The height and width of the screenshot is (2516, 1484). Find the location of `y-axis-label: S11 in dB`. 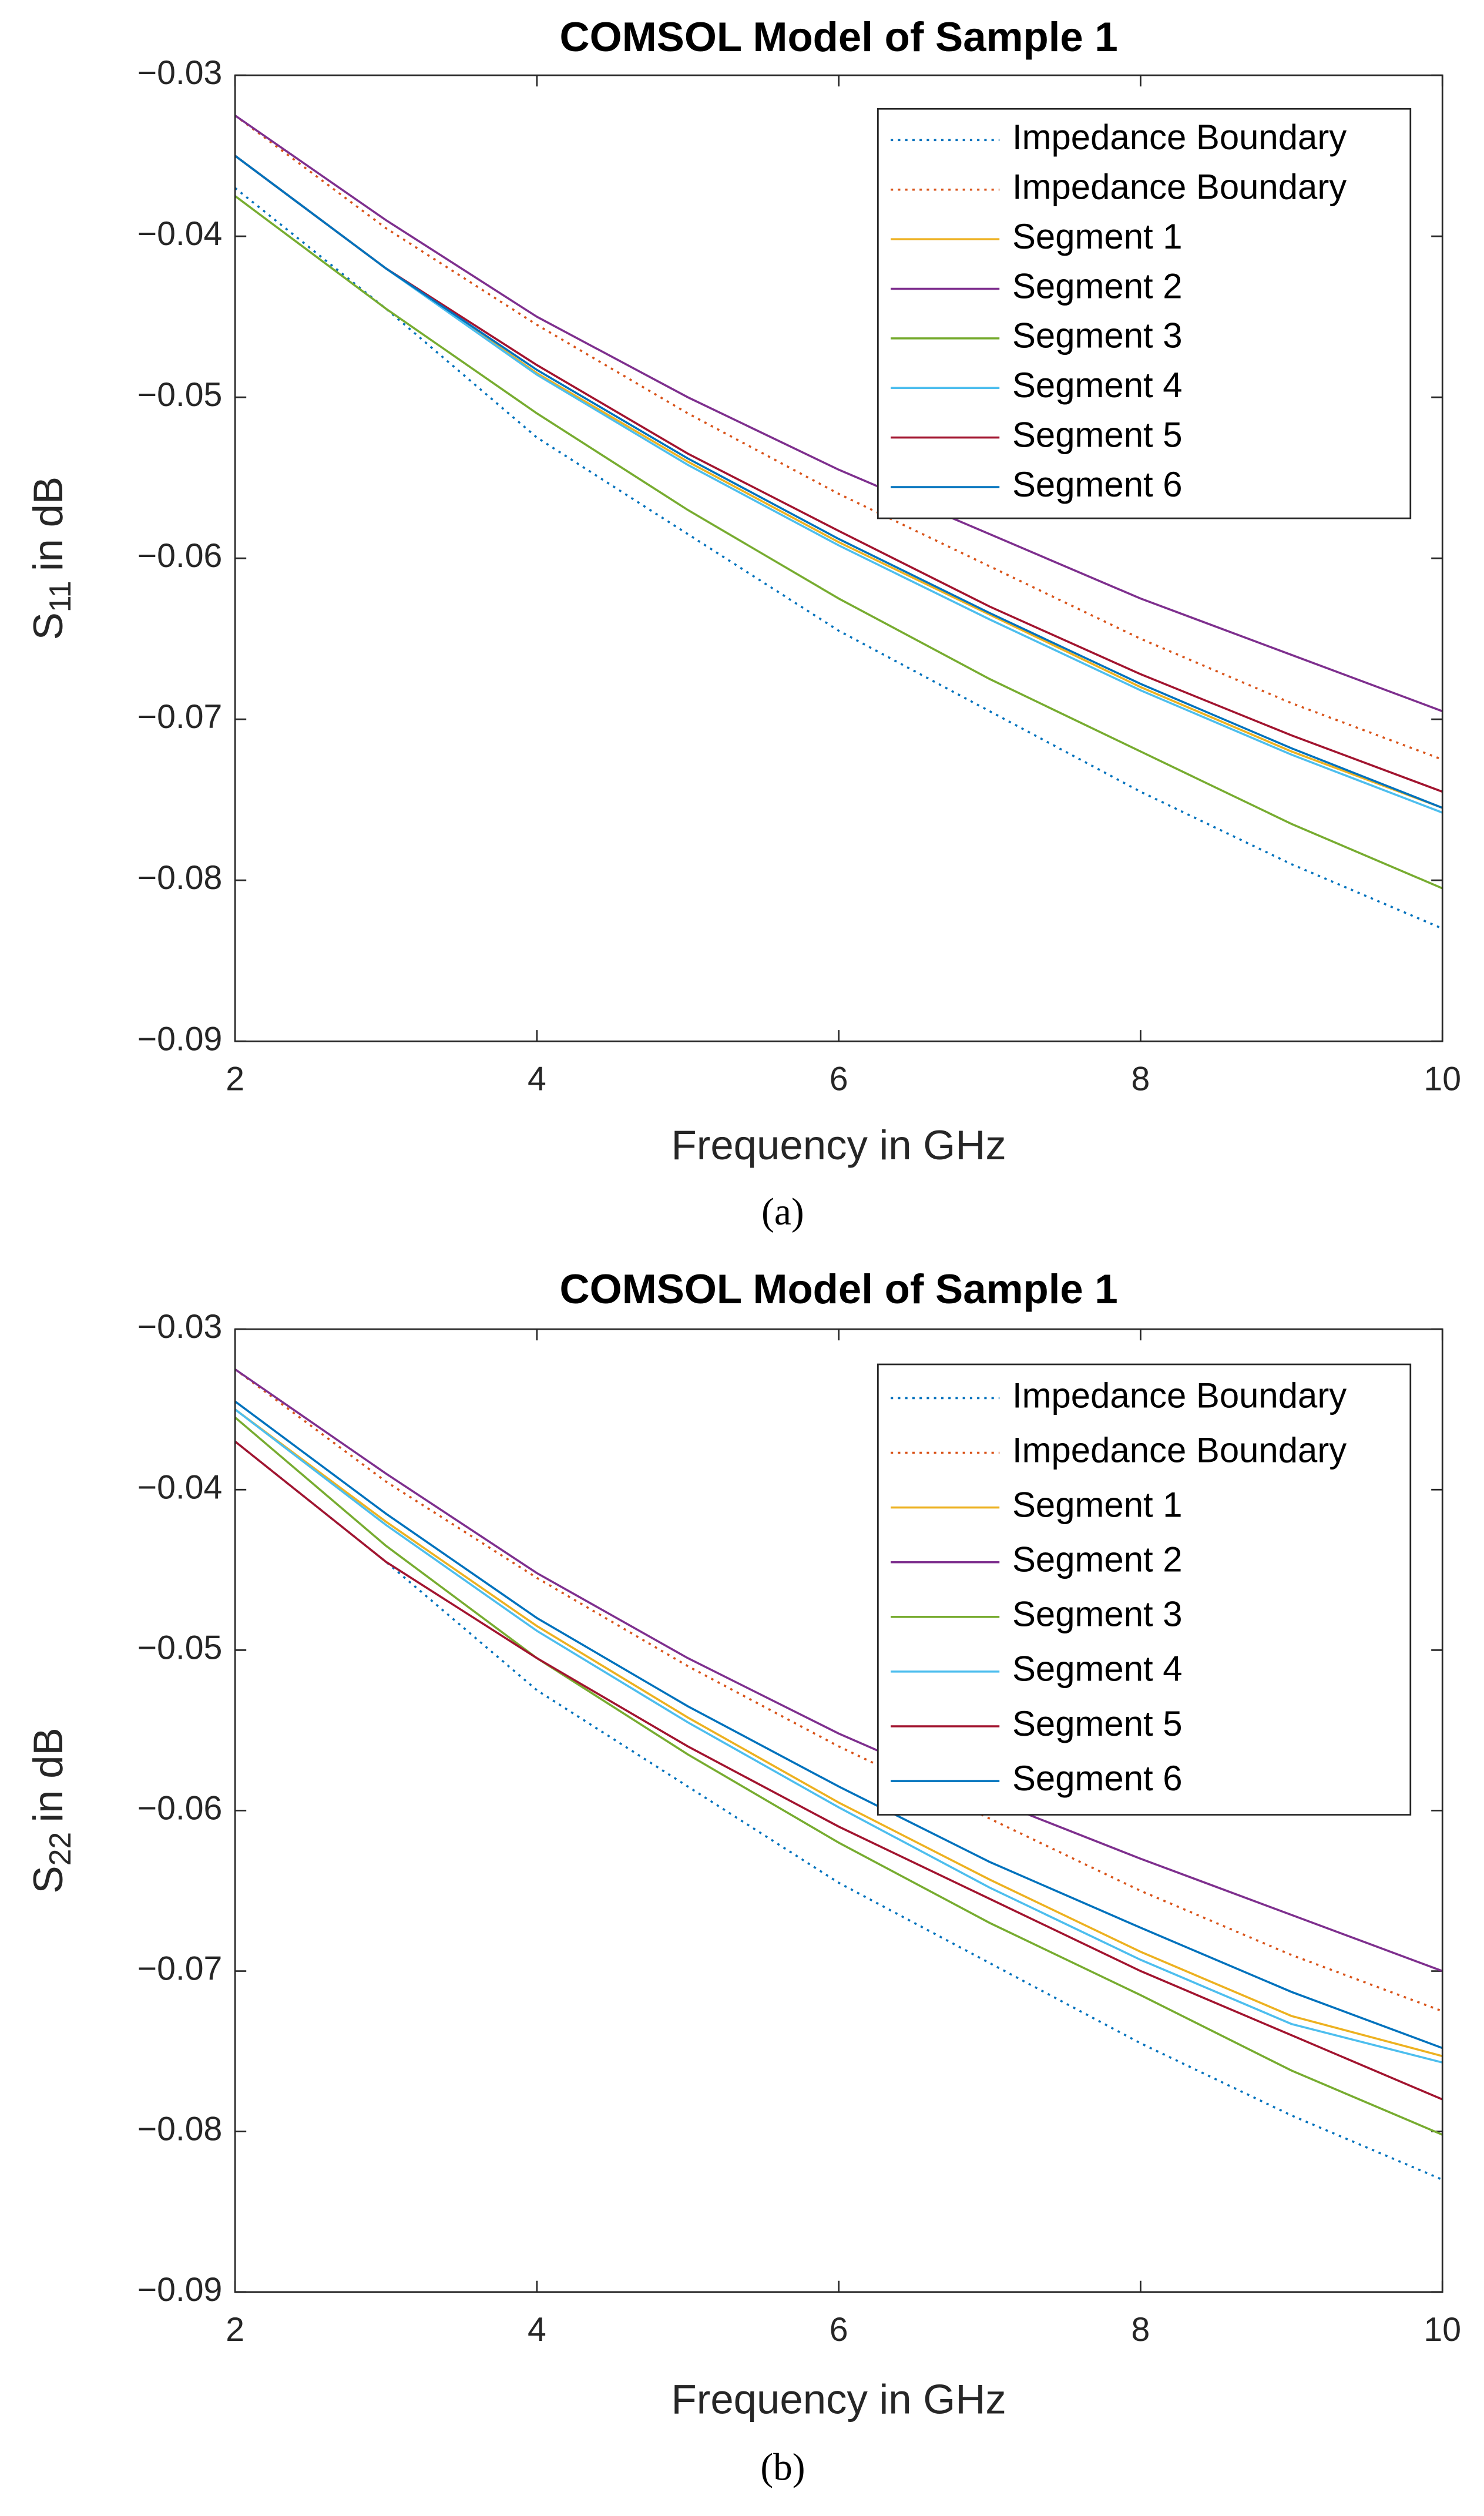

y-axis-label: S11 in dB is located at coordinates (51, 558).